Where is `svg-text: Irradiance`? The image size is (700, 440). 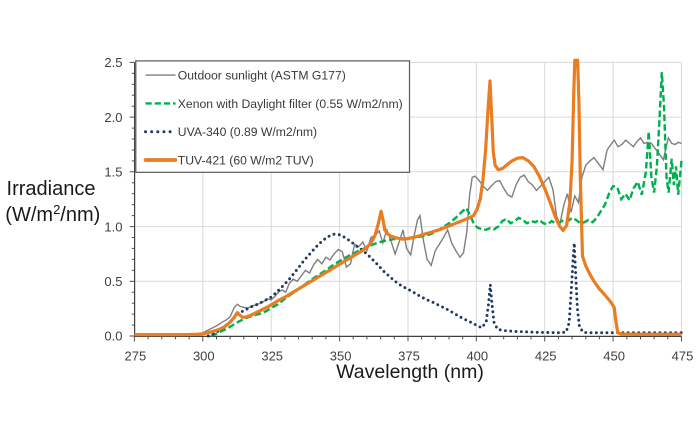
svg-text: Irradiance is located at coordinates (51, 189).